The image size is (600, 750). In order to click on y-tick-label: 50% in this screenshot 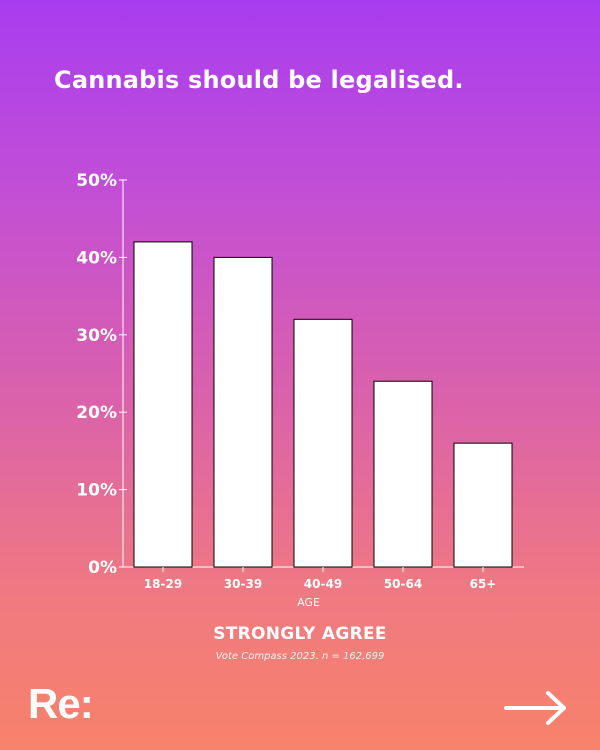, I will do `click(96, 181)`.